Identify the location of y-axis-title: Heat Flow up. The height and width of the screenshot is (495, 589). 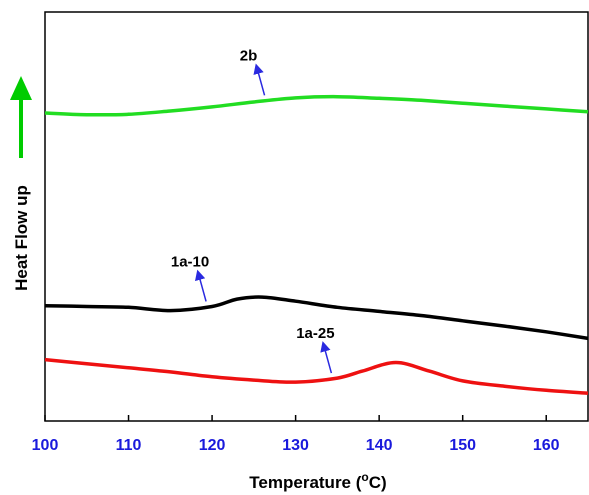
(21, 238).